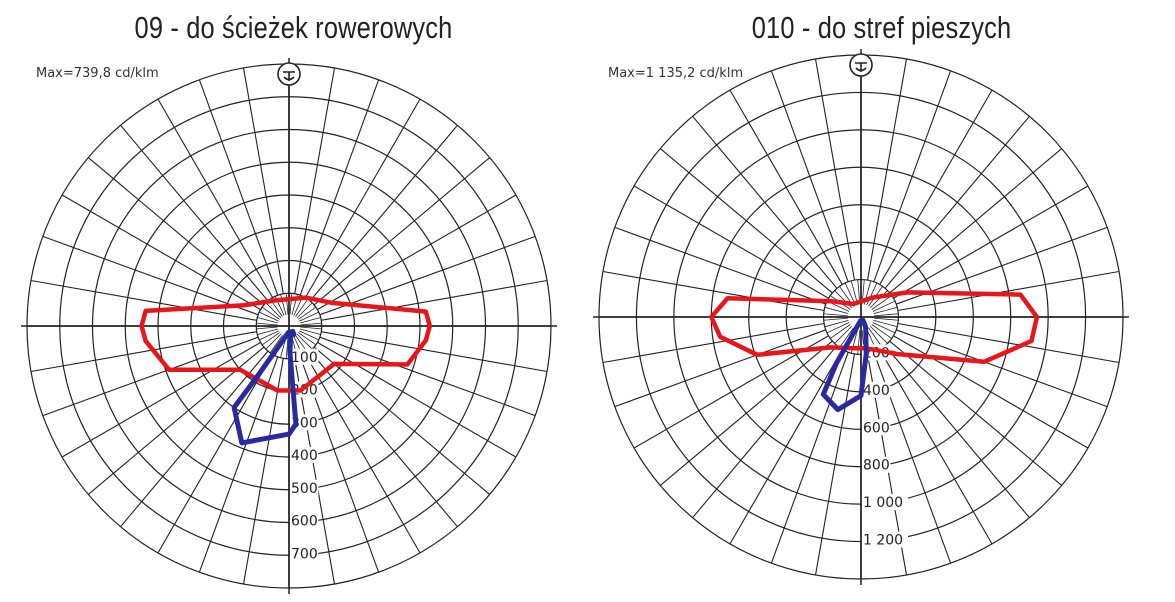  I want to click on chart-title-right: 010 - do stref pieszych, so click(881, 27).